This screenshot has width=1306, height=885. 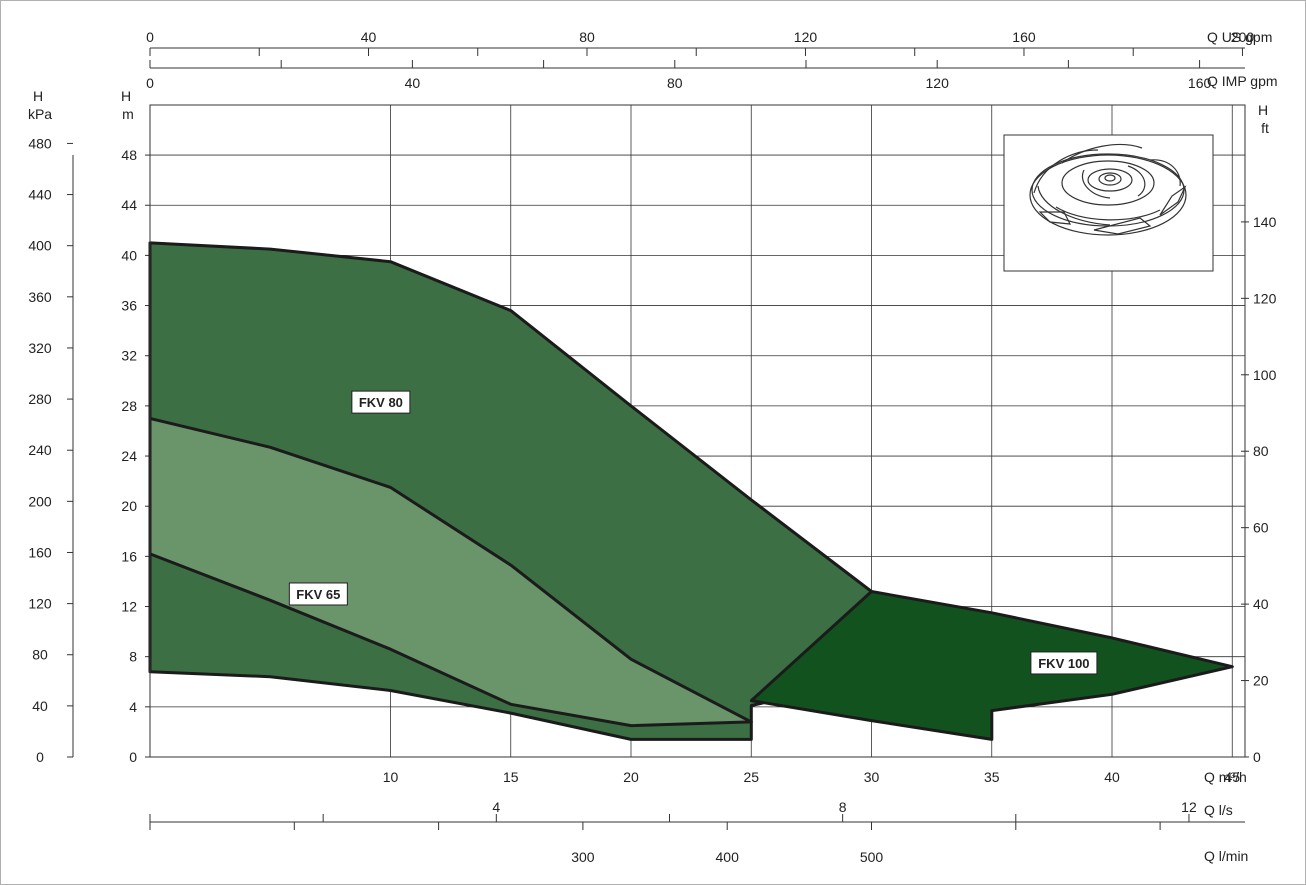 What do you see at coordinates (150, 83) in the screenshot?
I see `imp-gpm-tick-label: 0` at bounding box center [150, 83].